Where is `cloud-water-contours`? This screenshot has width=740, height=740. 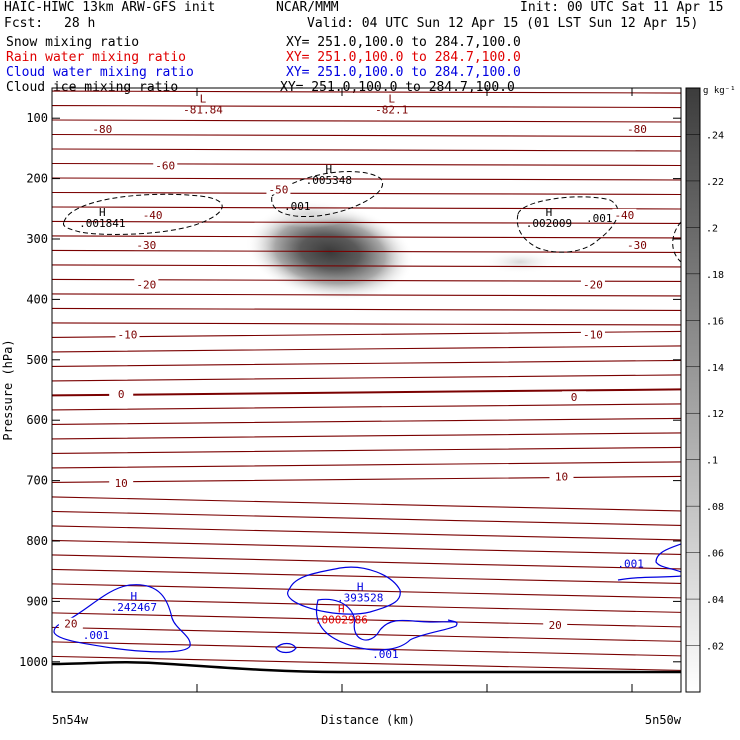 cloud-water-contours is located at coordinates (367, 598).